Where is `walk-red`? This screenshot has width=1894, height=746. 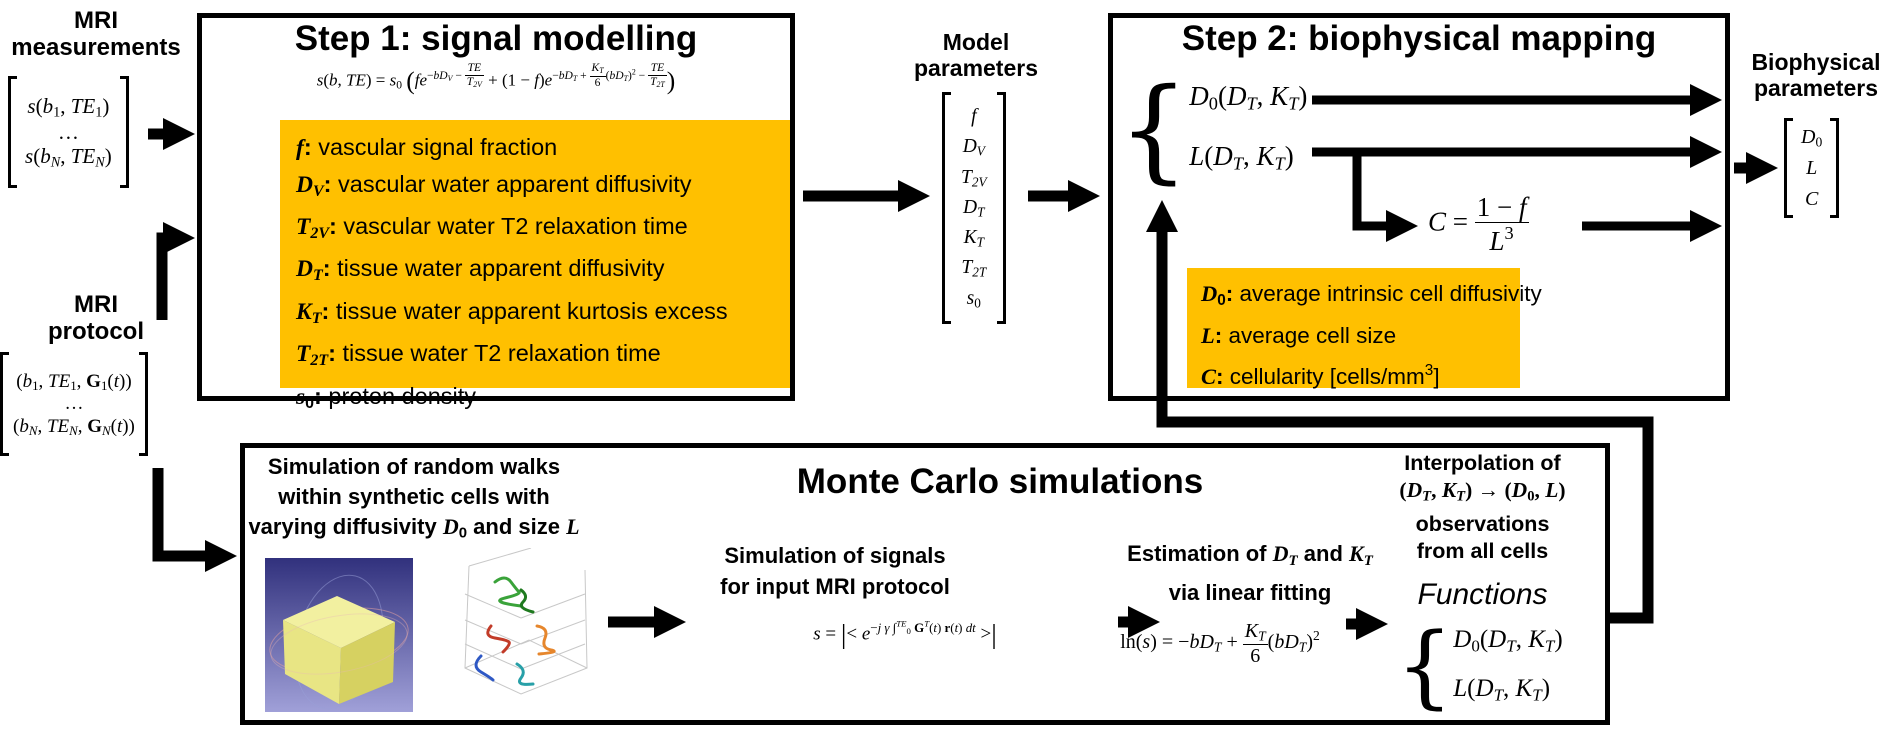 walk-red is located at coordinates (498, 639).